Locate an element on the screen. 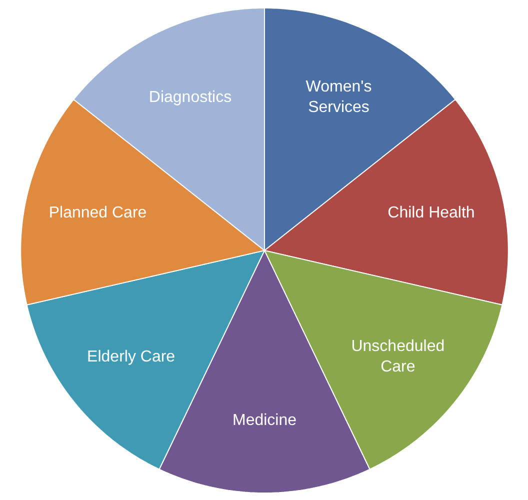 The width and height of the screenshot is (528, 500). slice-label: Medicine is located at coordinates (264, 420).